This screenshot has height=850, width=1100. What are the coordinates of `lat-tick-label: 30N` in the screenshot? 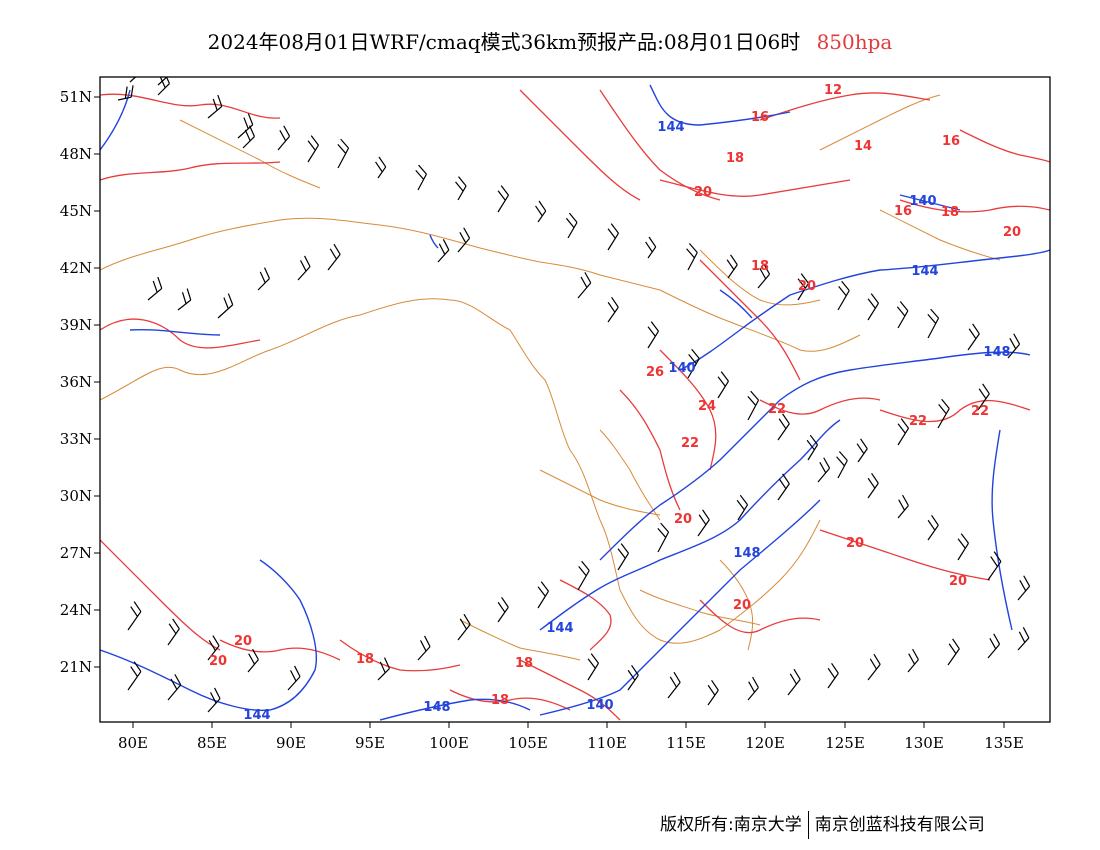 It's located at (76, 496).